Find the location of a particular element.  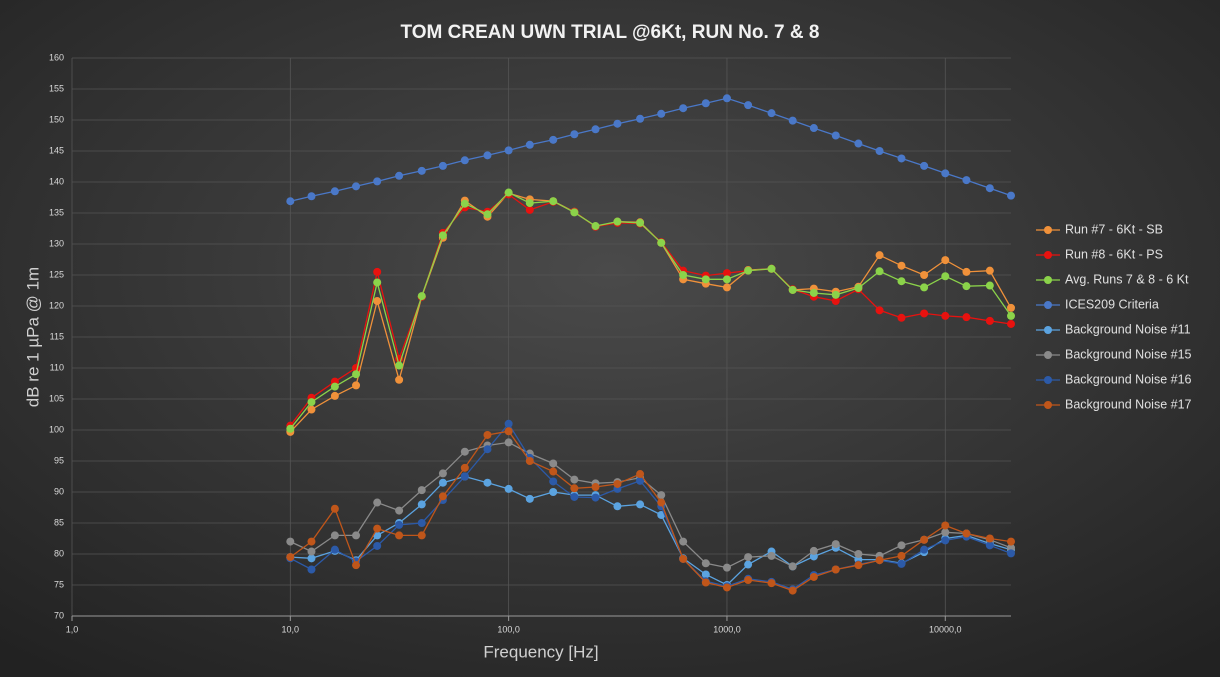

x-tick-label: 10,0 is located at coordinates (291, 629).